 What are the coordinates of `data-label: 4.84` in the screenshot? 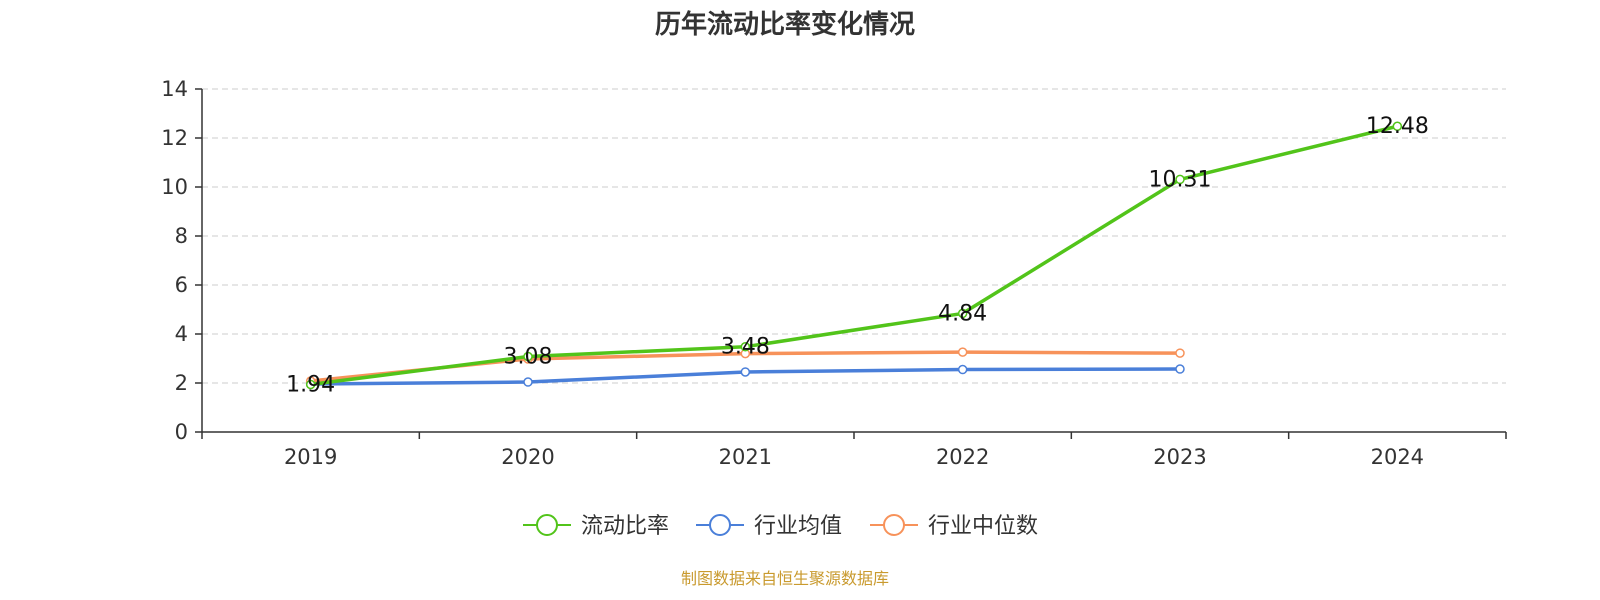 It's located at (962, 313).